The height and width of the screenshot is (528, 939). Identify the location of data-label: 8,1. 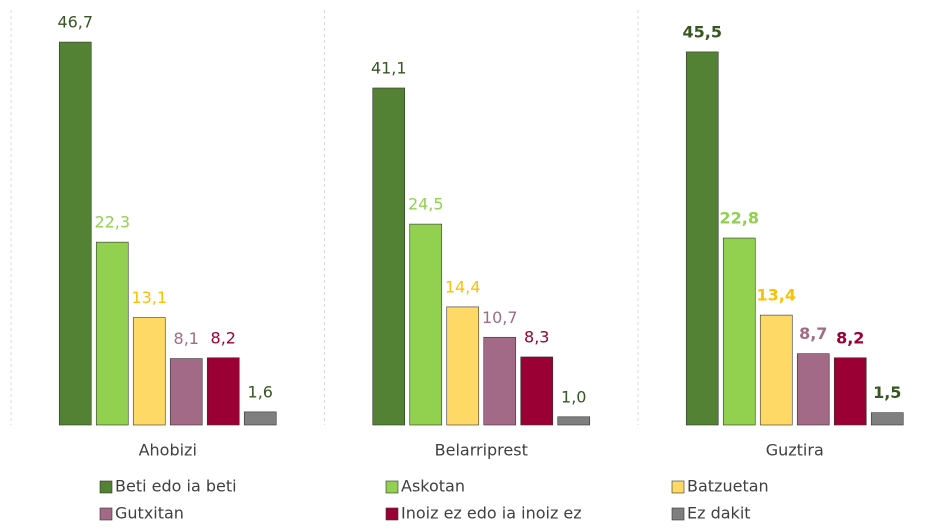
(186, 338).